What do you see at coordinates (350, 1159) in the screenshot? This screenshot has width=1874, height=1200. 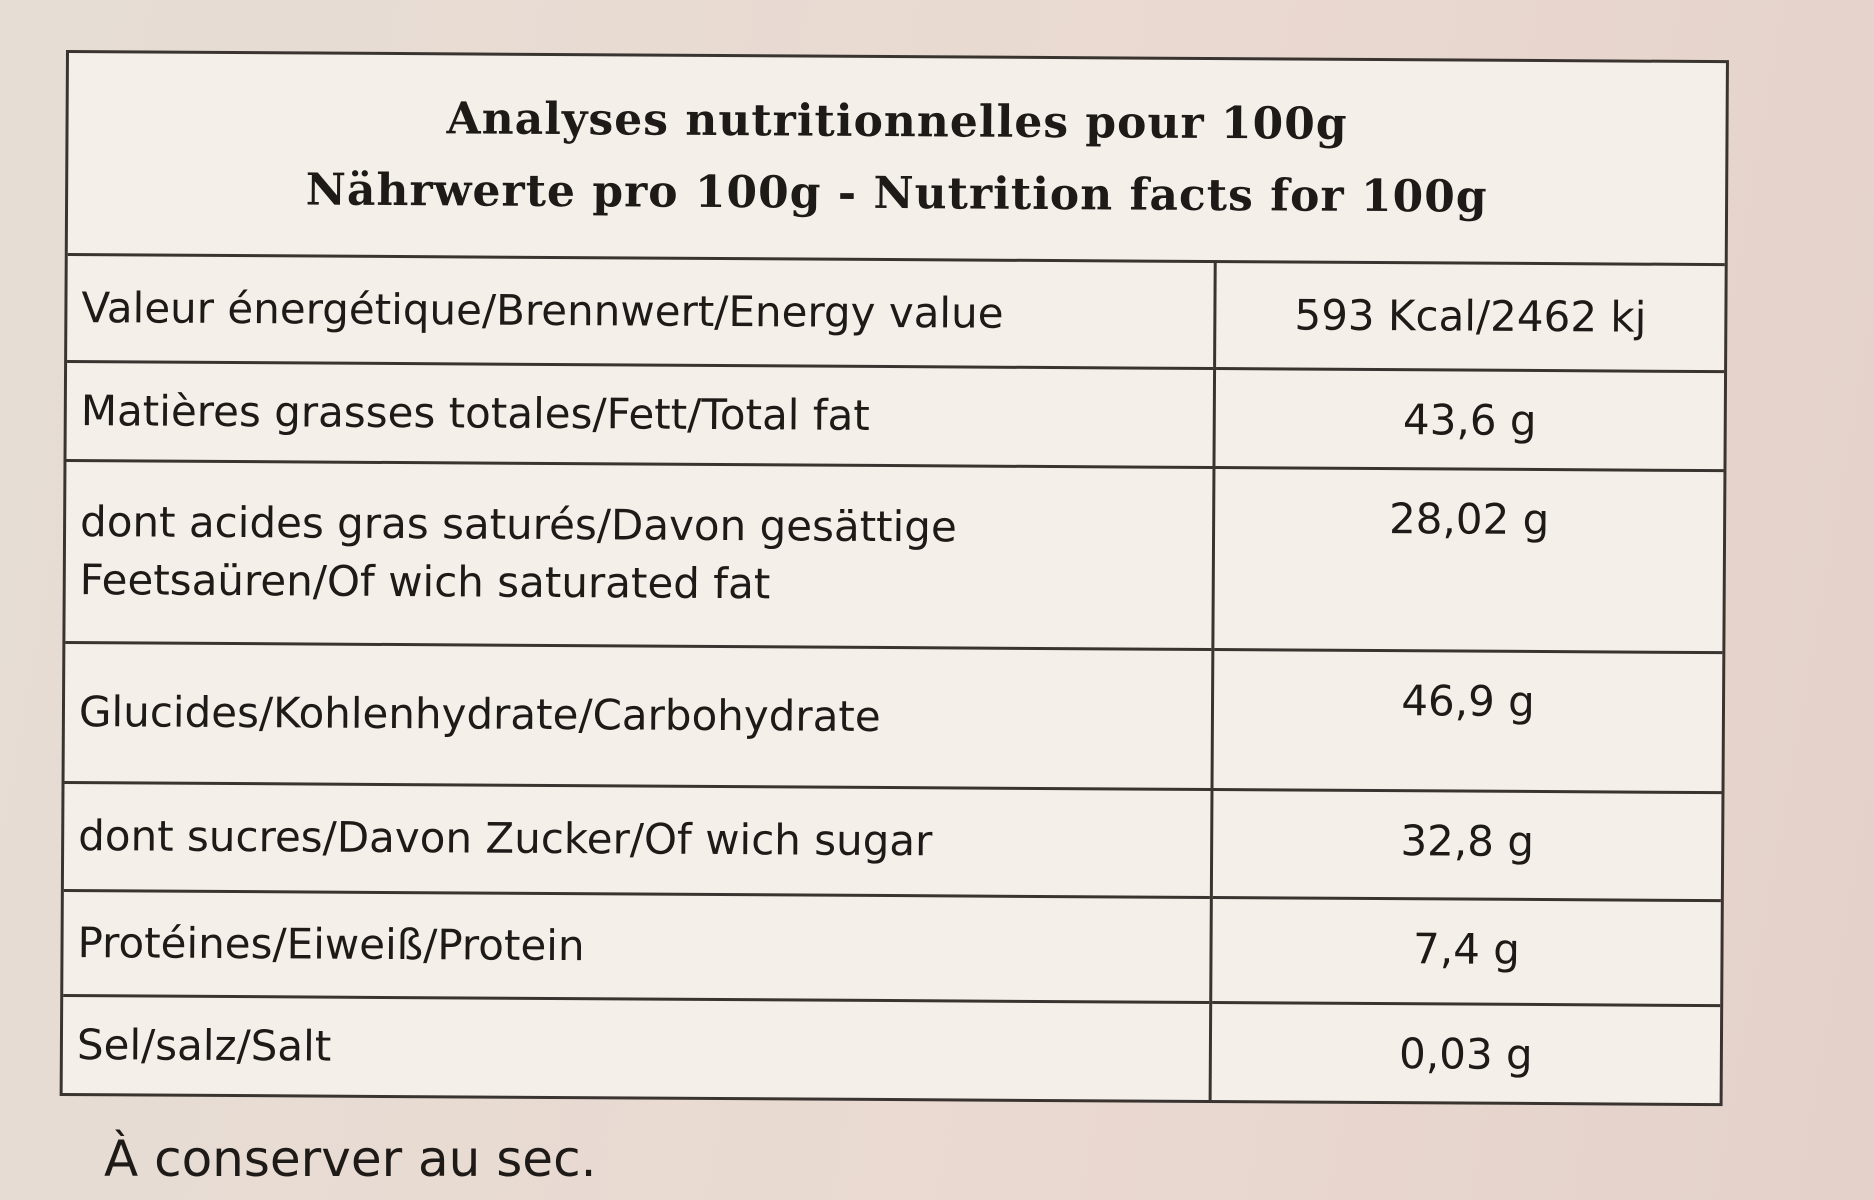 I see `storage-note: À conserver au sec.` at bounding box center [350, 1159].